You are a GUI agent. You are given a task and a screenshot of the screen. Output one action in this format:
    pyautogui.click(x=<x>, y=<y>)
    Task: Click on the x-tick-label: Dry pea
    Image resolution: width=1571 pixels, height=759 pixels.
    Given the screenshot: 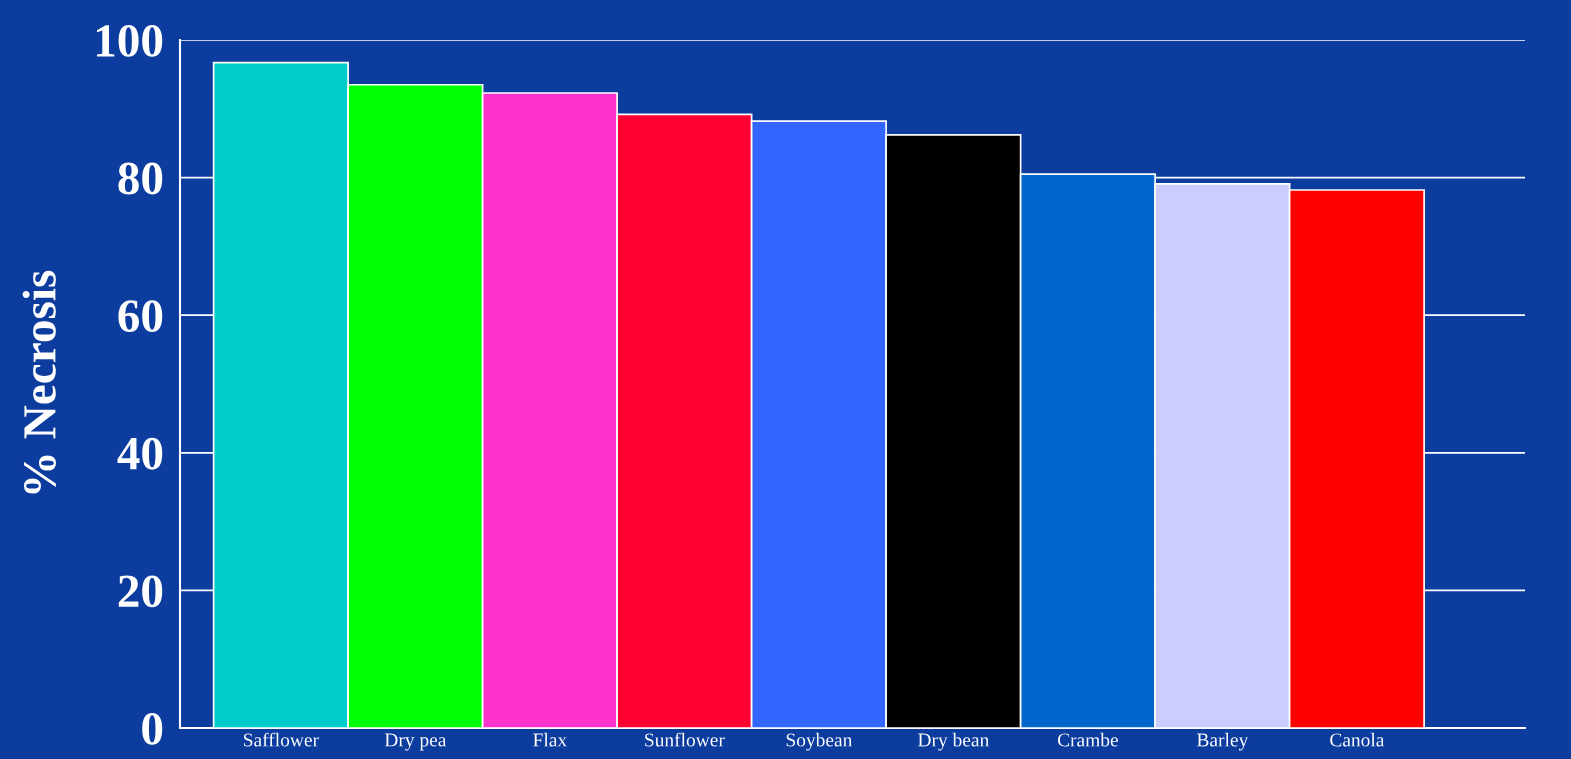 What is the action you would take?
    pyautogui.click(x=415, y=742)
    